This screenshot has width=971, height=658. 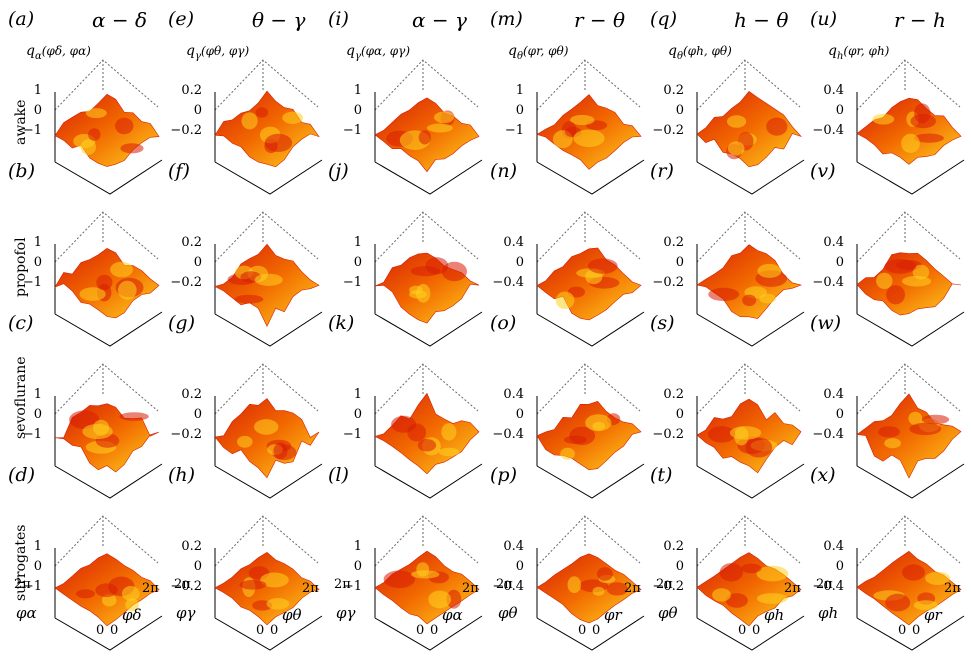 I want to click on surface-plot-j, so click(x=428, y=279).